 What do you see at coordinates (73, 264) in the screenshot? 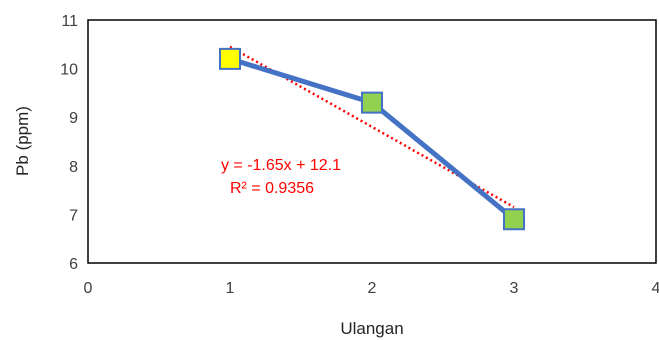
I see `y-tick-label: 6` at bounding box center [73, 264].